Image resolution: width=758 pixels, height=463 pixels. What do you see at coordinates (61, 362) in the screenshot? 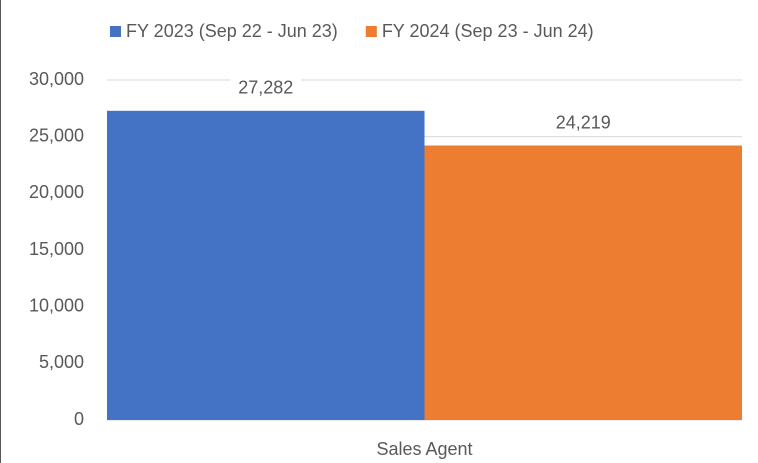
I see `y-tick-label: 5,000` at bounding box center [61, 362].